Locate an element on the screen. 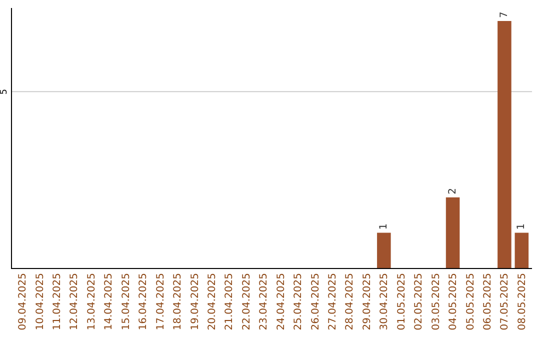 This screenshot has height=340, width=540. x-tick-label: 29.04.2025 is located at coordinates (367, 301).